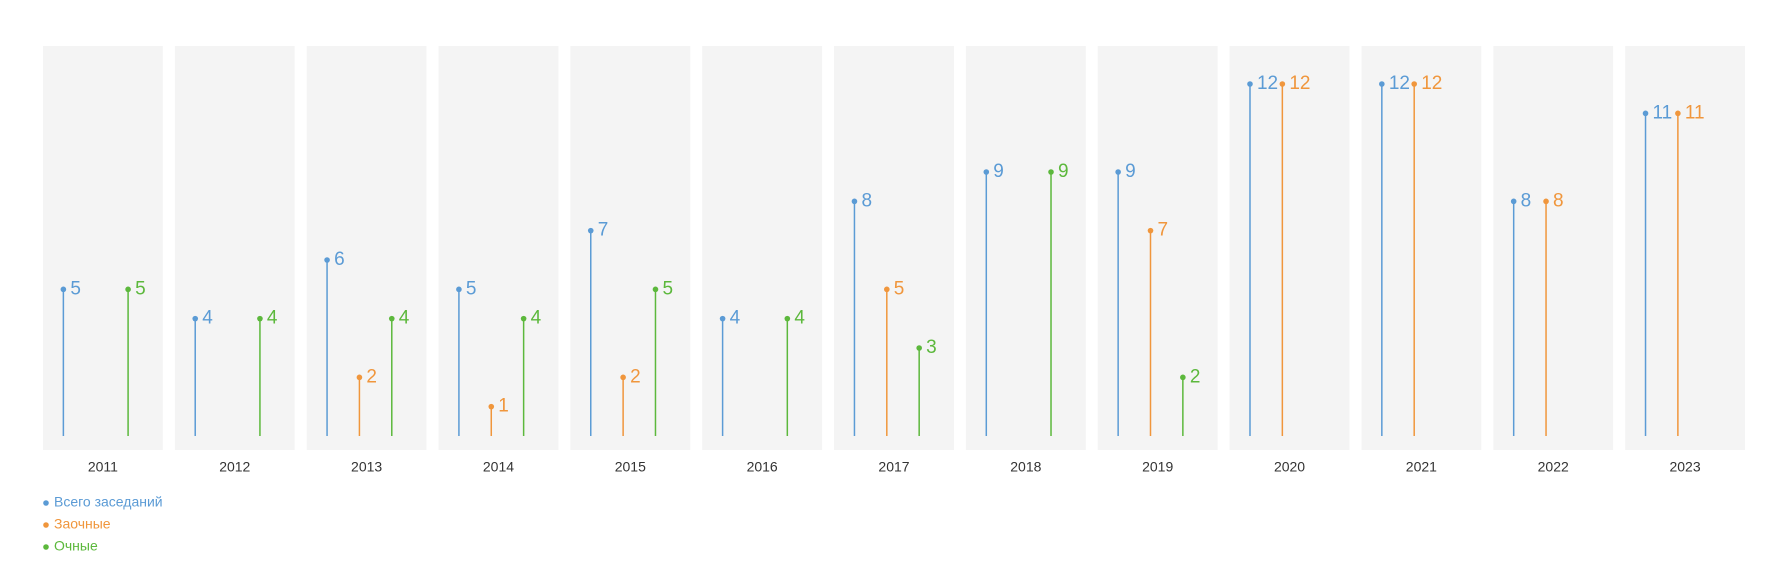 Image resolution: width=1780 pixels, height=579 pixels. Describe the element at coordinates (1421, 467) in the screenshot. I see `x-tick-label: 2021` at that location.